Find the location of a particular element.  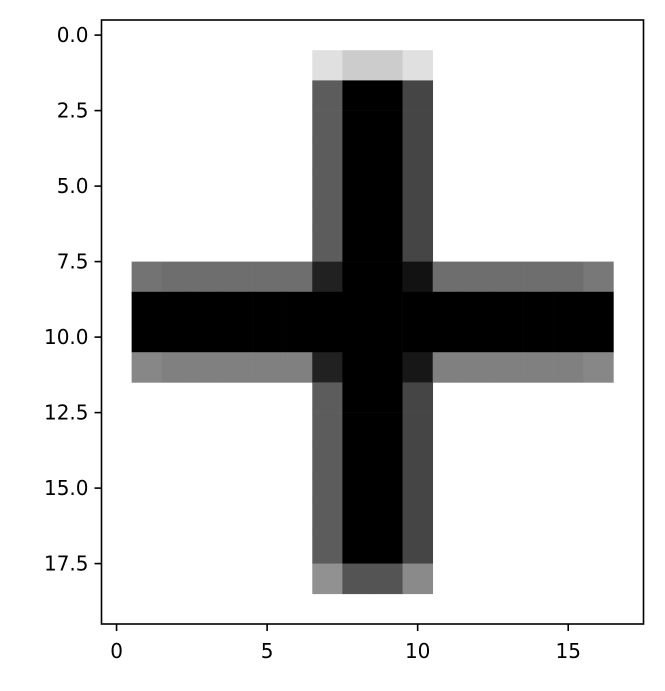

y-tick-label: 0.0 is located at coordinates (73, 35).